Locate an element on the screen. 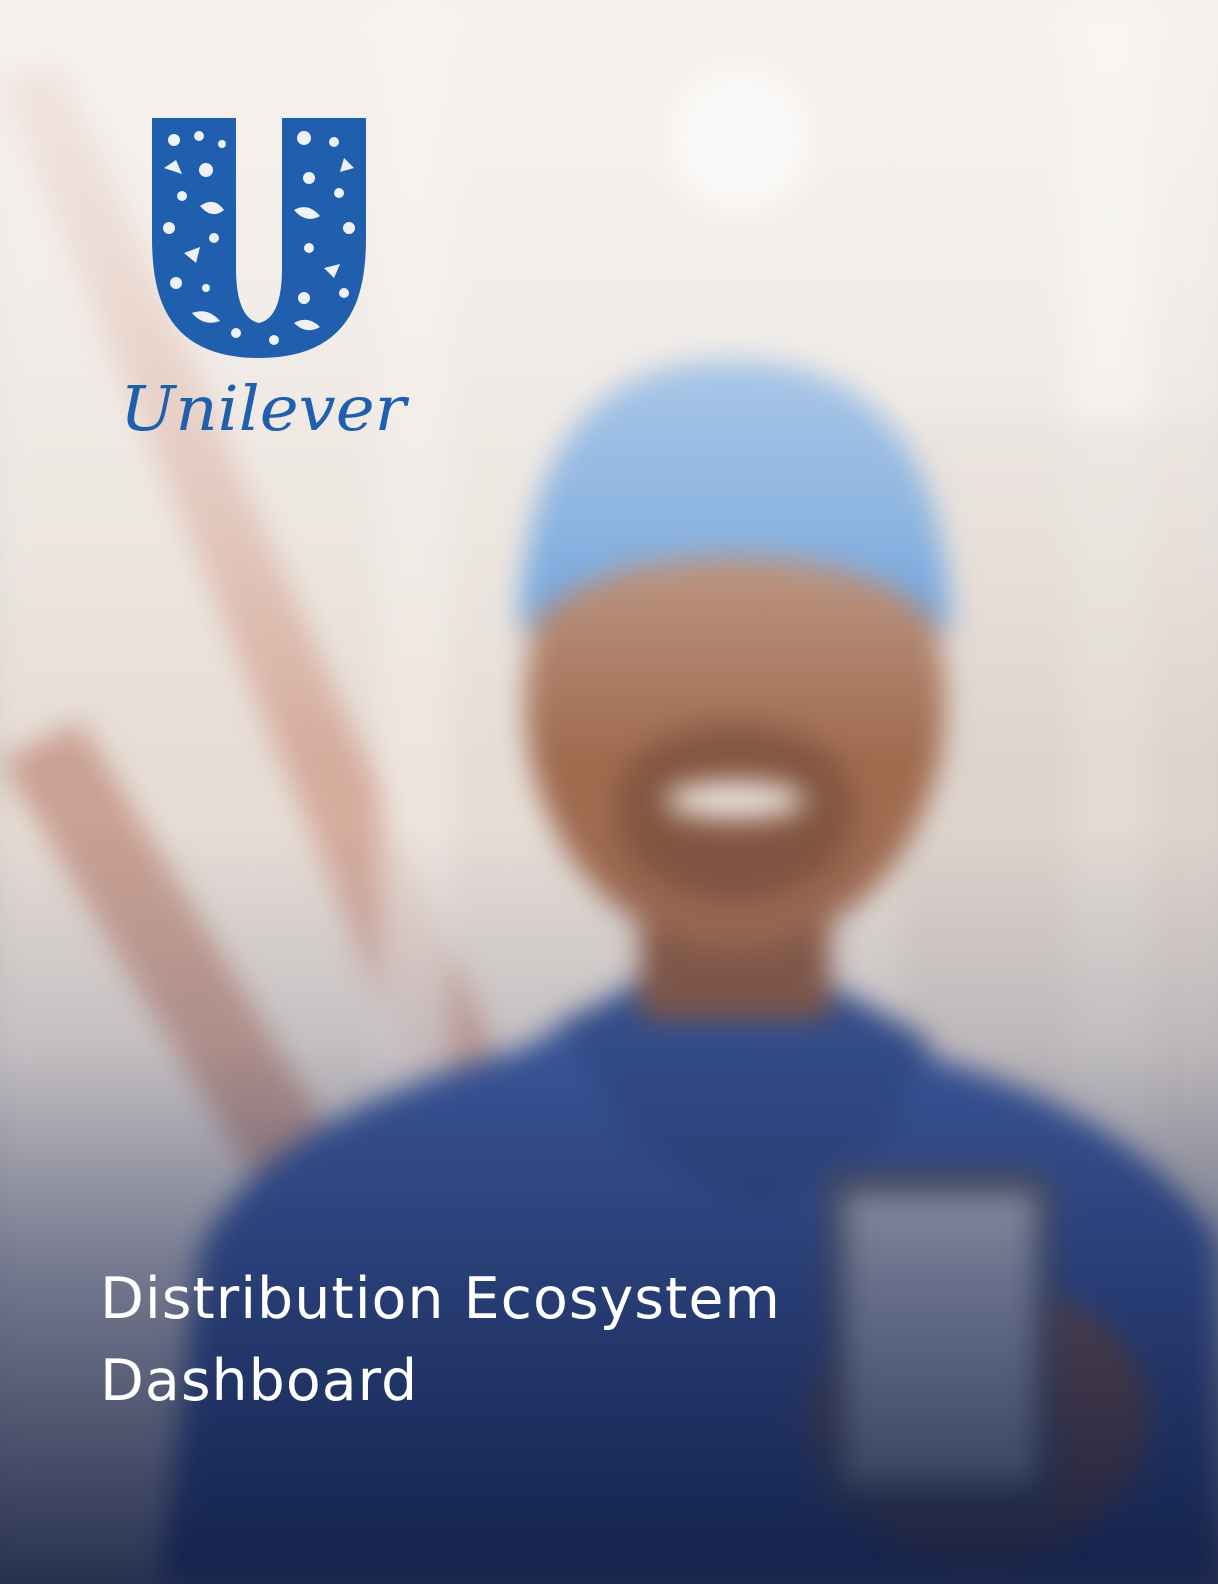  unilever-logo: Unilever is located at coordinates (264, 283).